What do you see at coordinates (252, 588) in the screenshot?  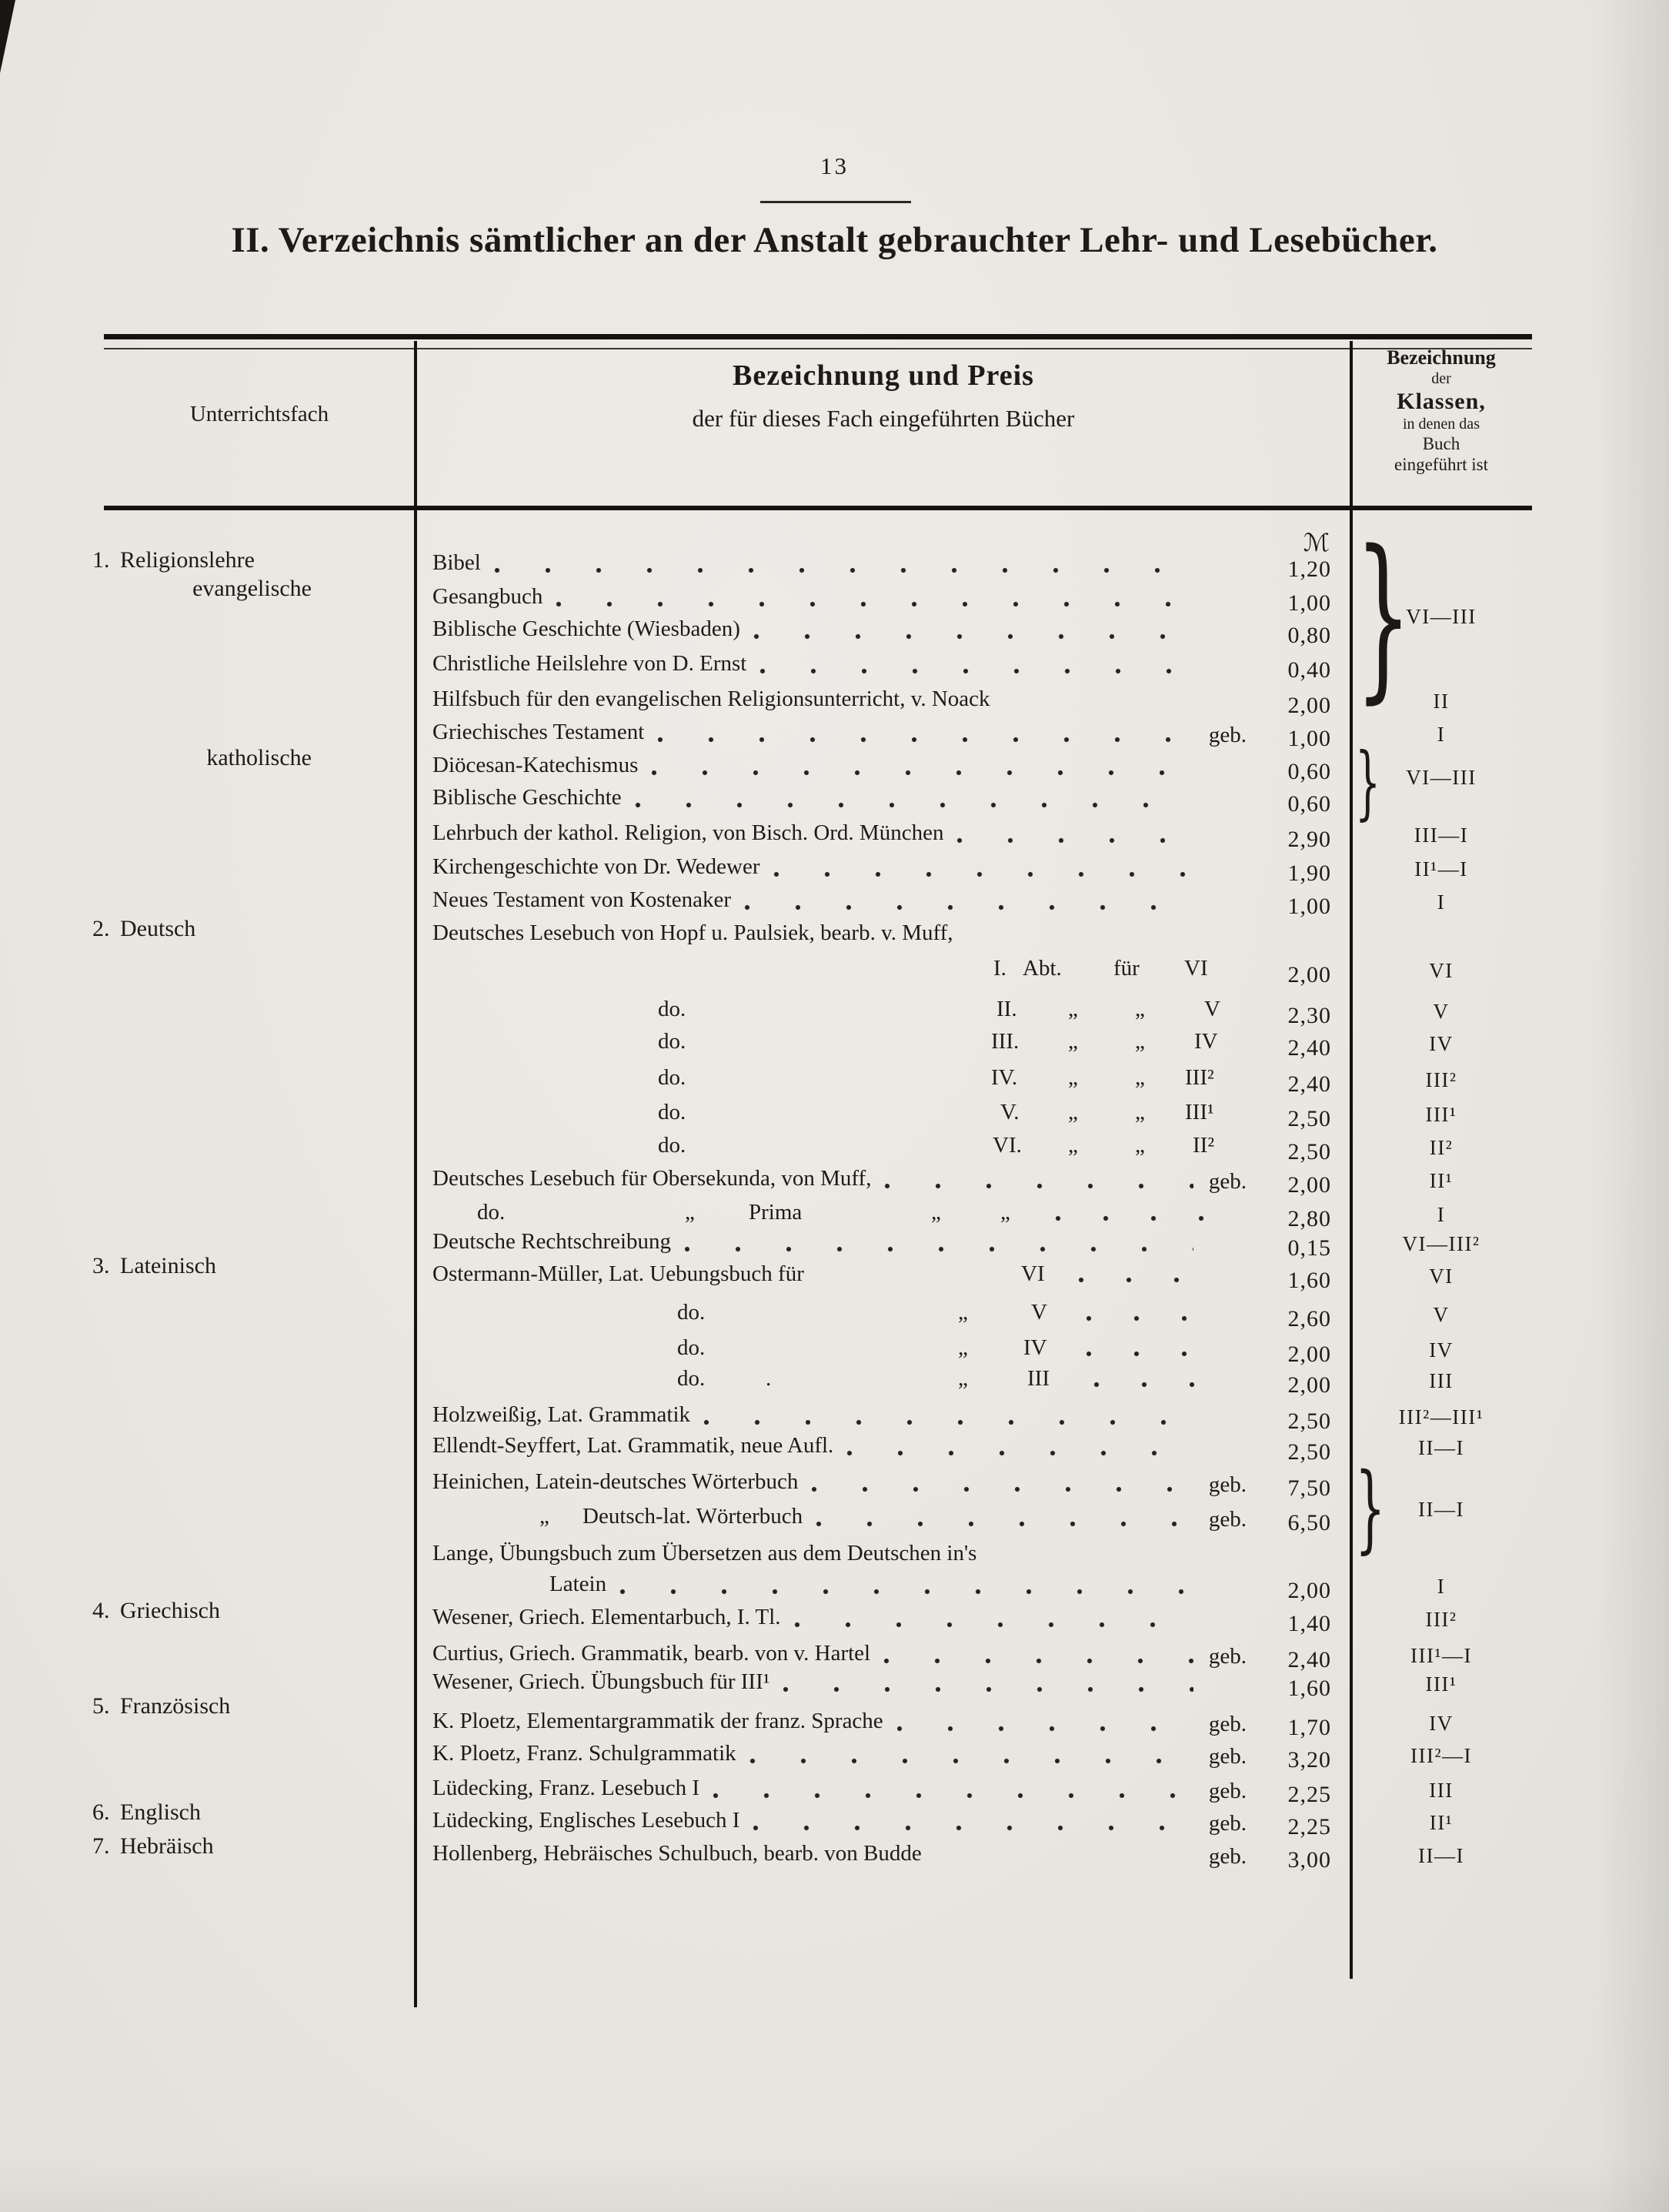 I see `subject-label: evangelische` at bounding box center [252, 588].